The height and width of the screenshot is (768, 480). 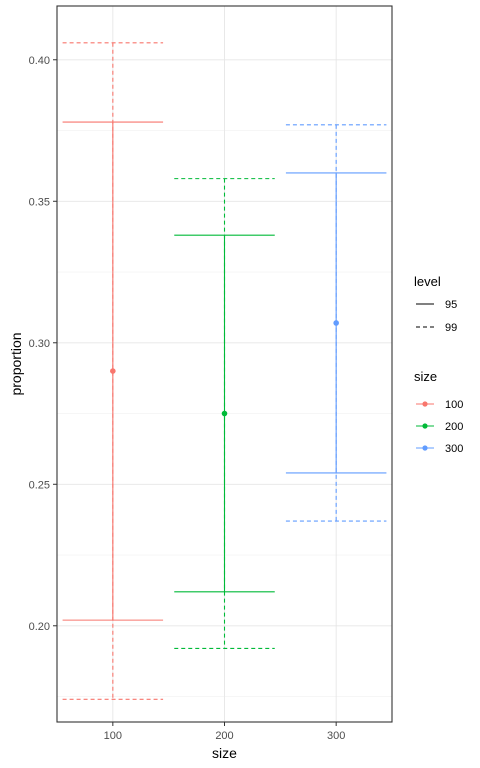 I want to click on legend-size-title: size, so click(x=425, y=376).